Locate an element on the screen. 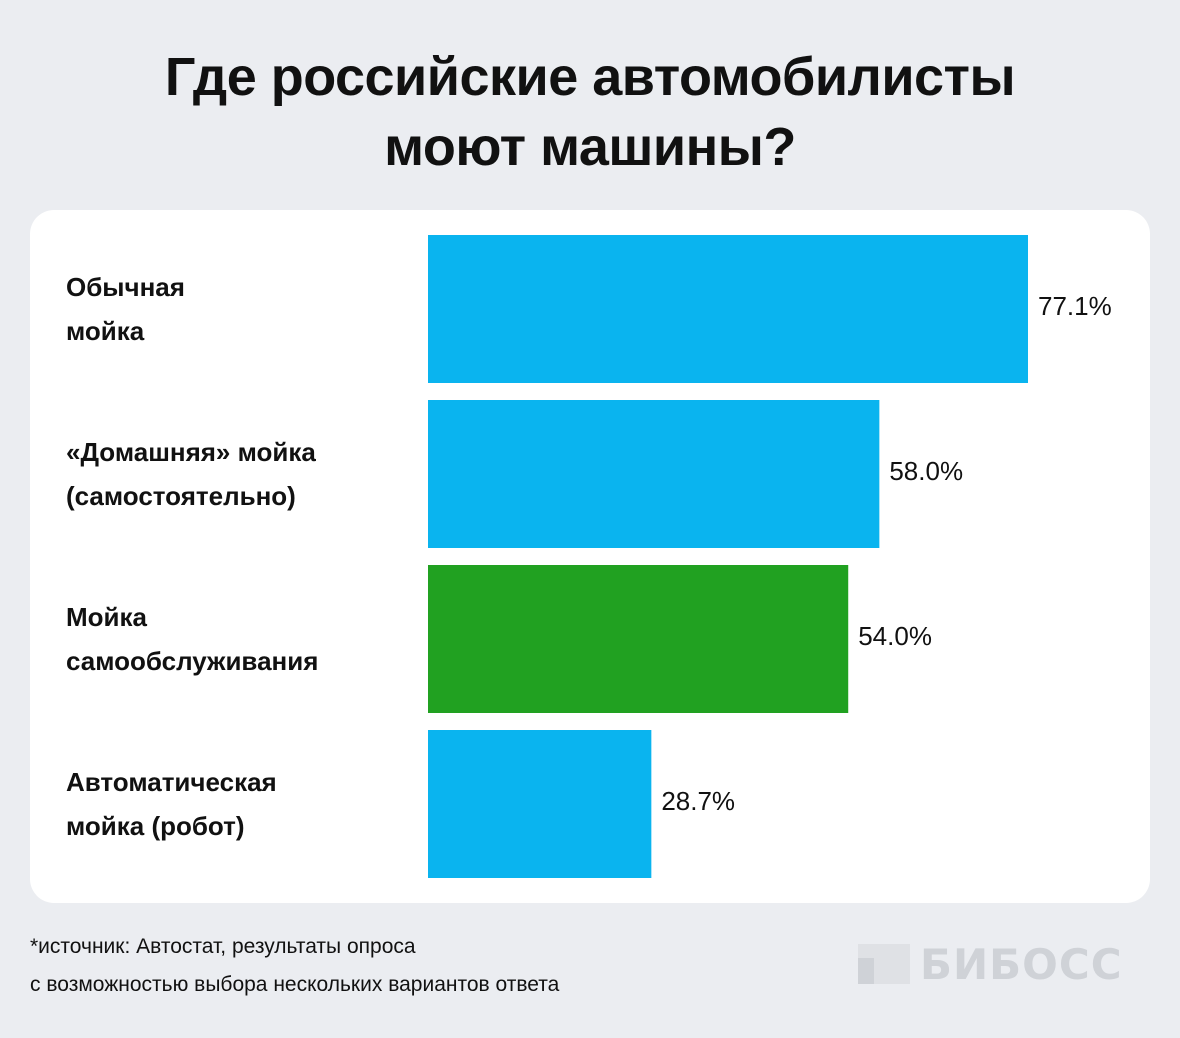 The height and width of the screenshot is (1038, 1180). logo-icon is located at coordinates (884, 964).